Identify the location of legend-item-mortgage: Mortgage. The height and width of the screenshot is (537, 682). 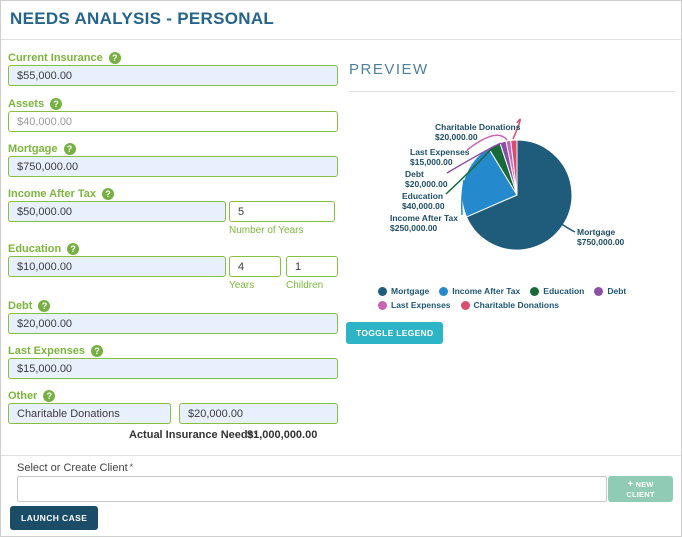
(403, 291).